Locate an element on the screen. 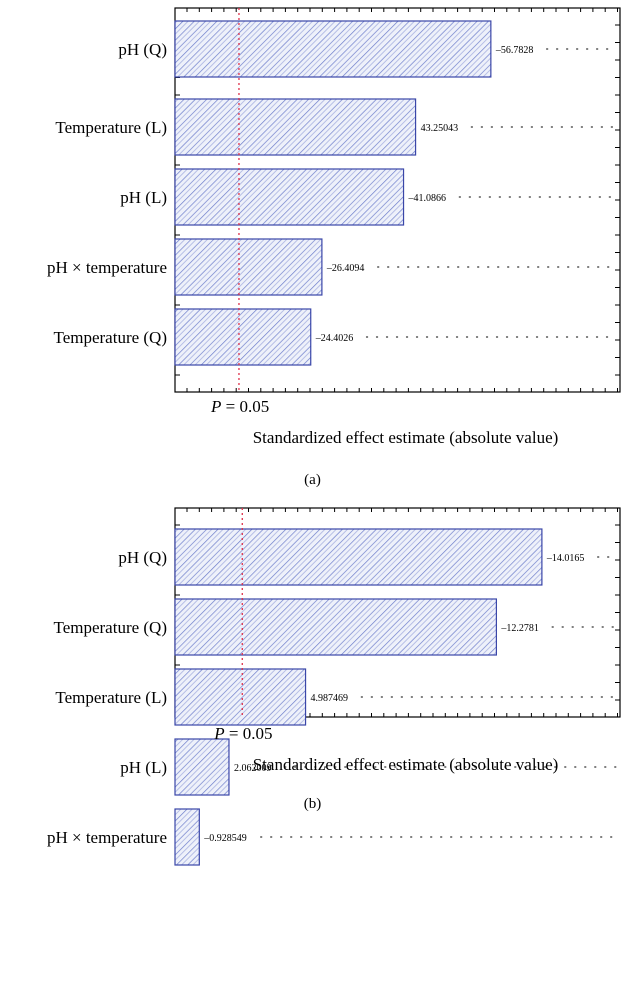 The image size is (627, 988). p1-value-label: –56.7828 is located at coordinates (514, 50).